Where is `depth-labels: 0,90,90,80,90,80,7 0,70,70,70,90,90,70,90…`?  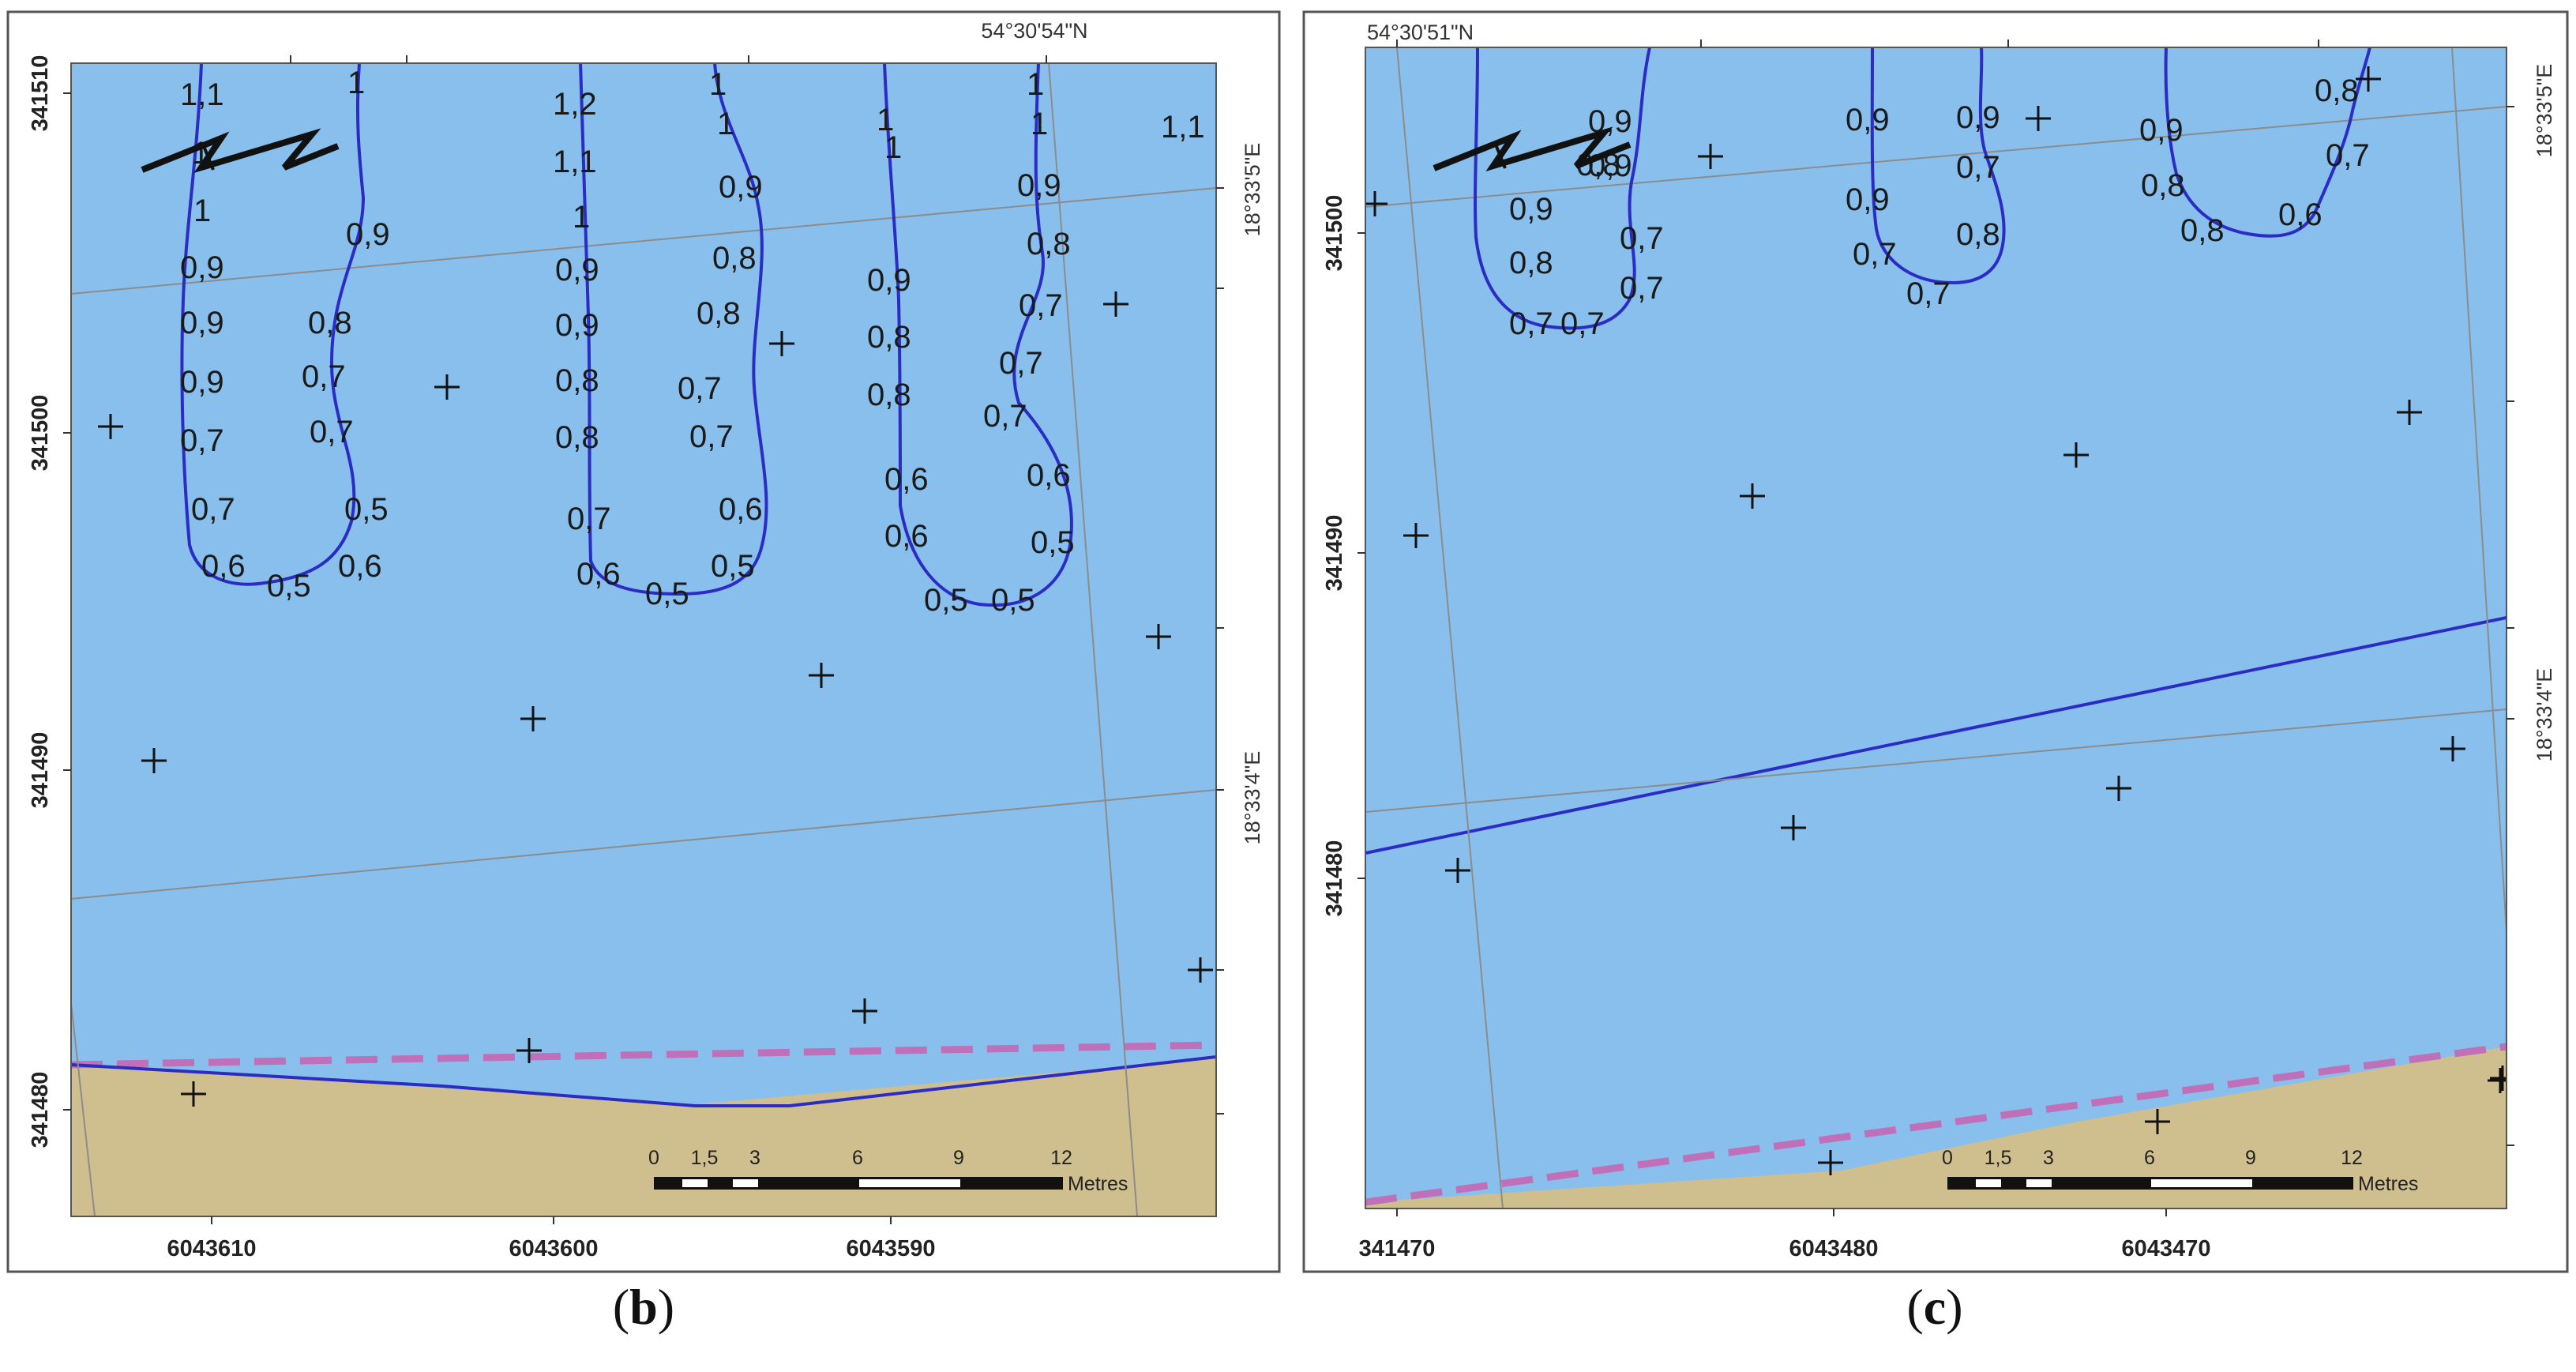
depth-labels: 0,90,90,80,90,80,7 0,70,70,70,90,90,70,90… is located at coordinates (1939, 207).